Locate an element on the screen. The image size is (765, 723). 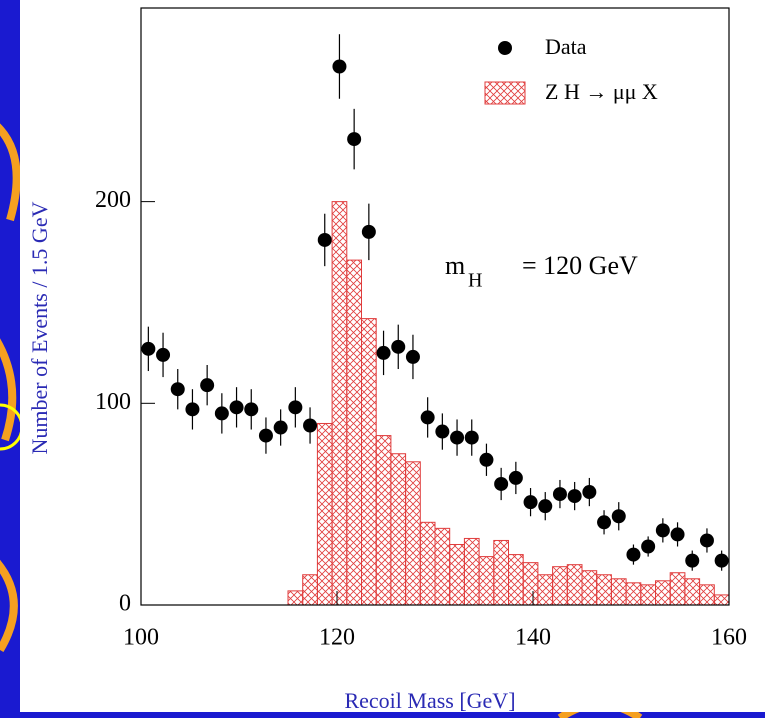
annotation-text: = 120 GeV is located at coordinates (580, 265).